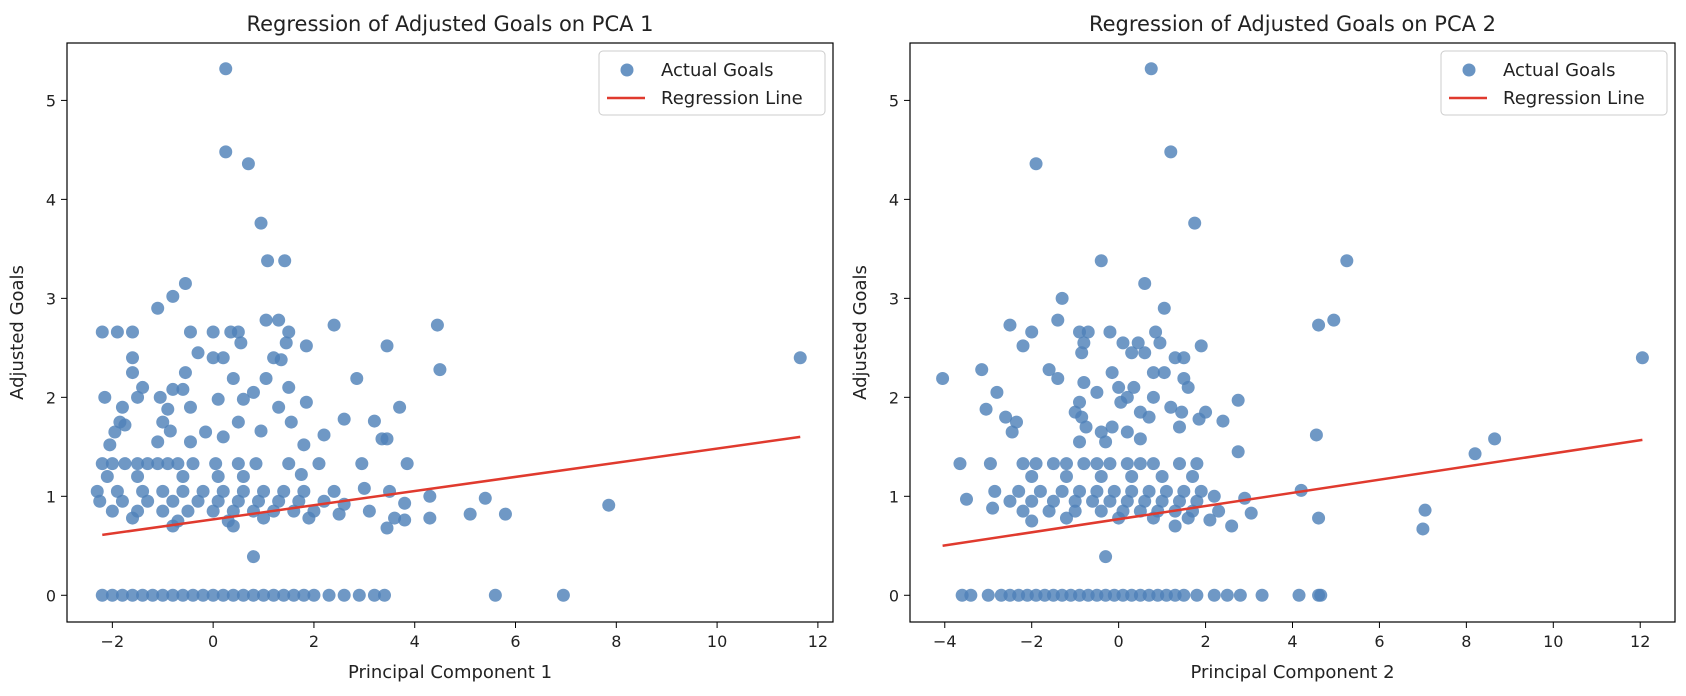 This screenshot has height=696, width=1686. What do you see at coordinates (1640, 641) in the screenshot?
I see `x-tick-label: 12` at bounding box center [1640, 641].